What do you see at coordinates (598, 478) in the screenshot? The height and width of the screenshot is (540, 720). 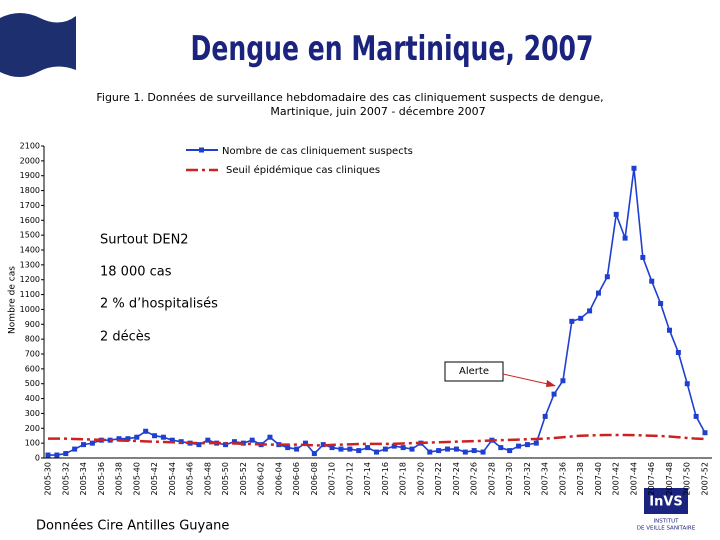 I see `x-tick-label: 2007-40` at bounding box center [598, 478].